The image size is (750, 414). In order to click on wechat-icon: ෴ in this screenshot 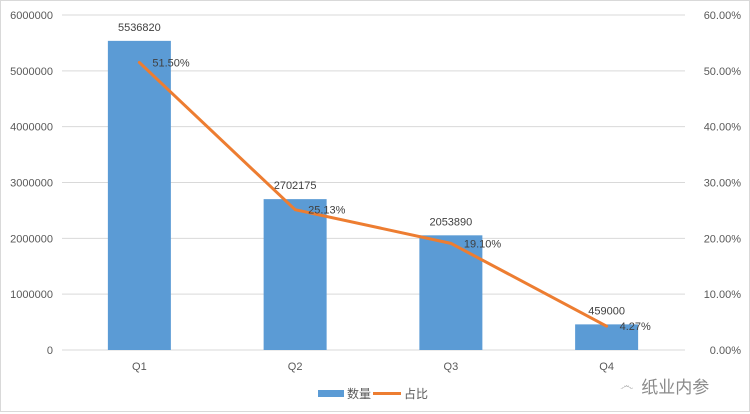, I will do `click(627, 385)`.